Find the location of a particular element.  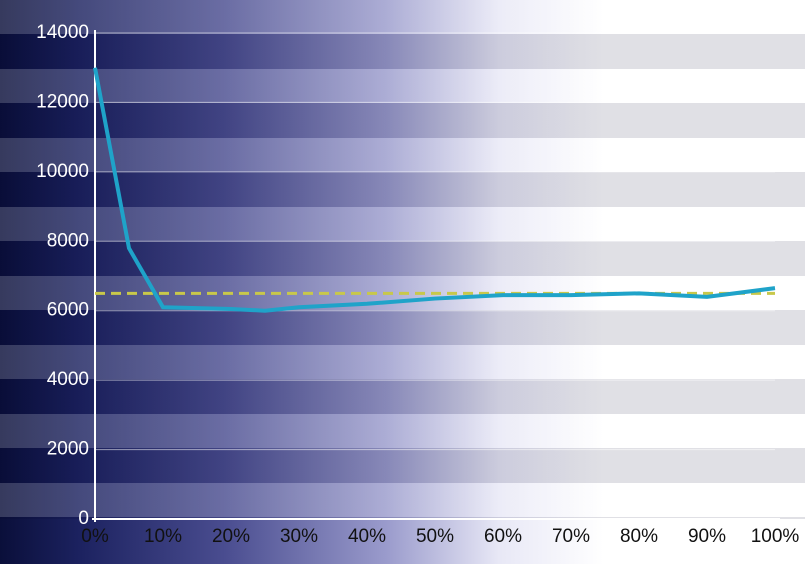

x-tick-label: 70% is located at coordinates (571, 536).